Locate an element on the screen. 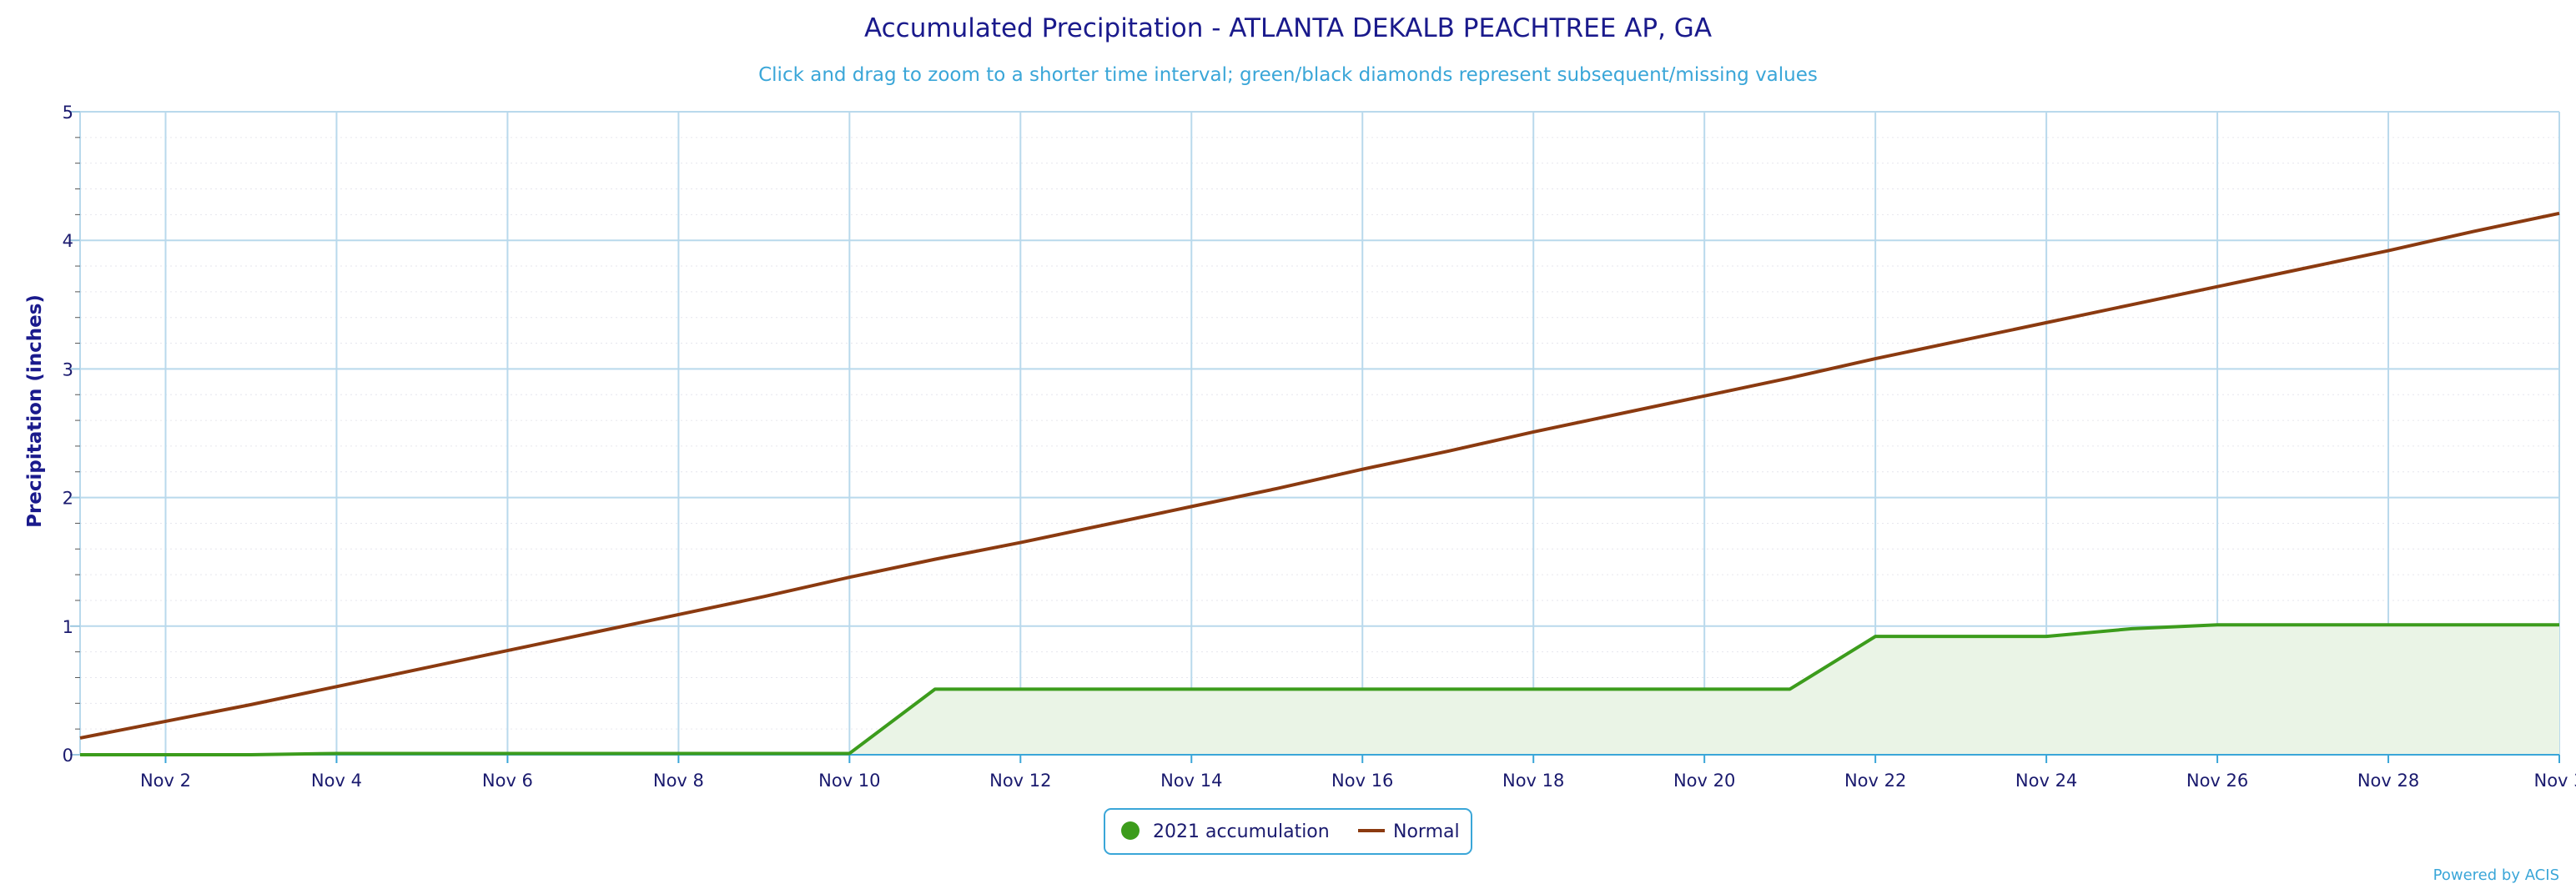 The height and width of the screenshot is (889, 2576). x-tick-label: Nov 3 is located at coordinates (2554, 781).